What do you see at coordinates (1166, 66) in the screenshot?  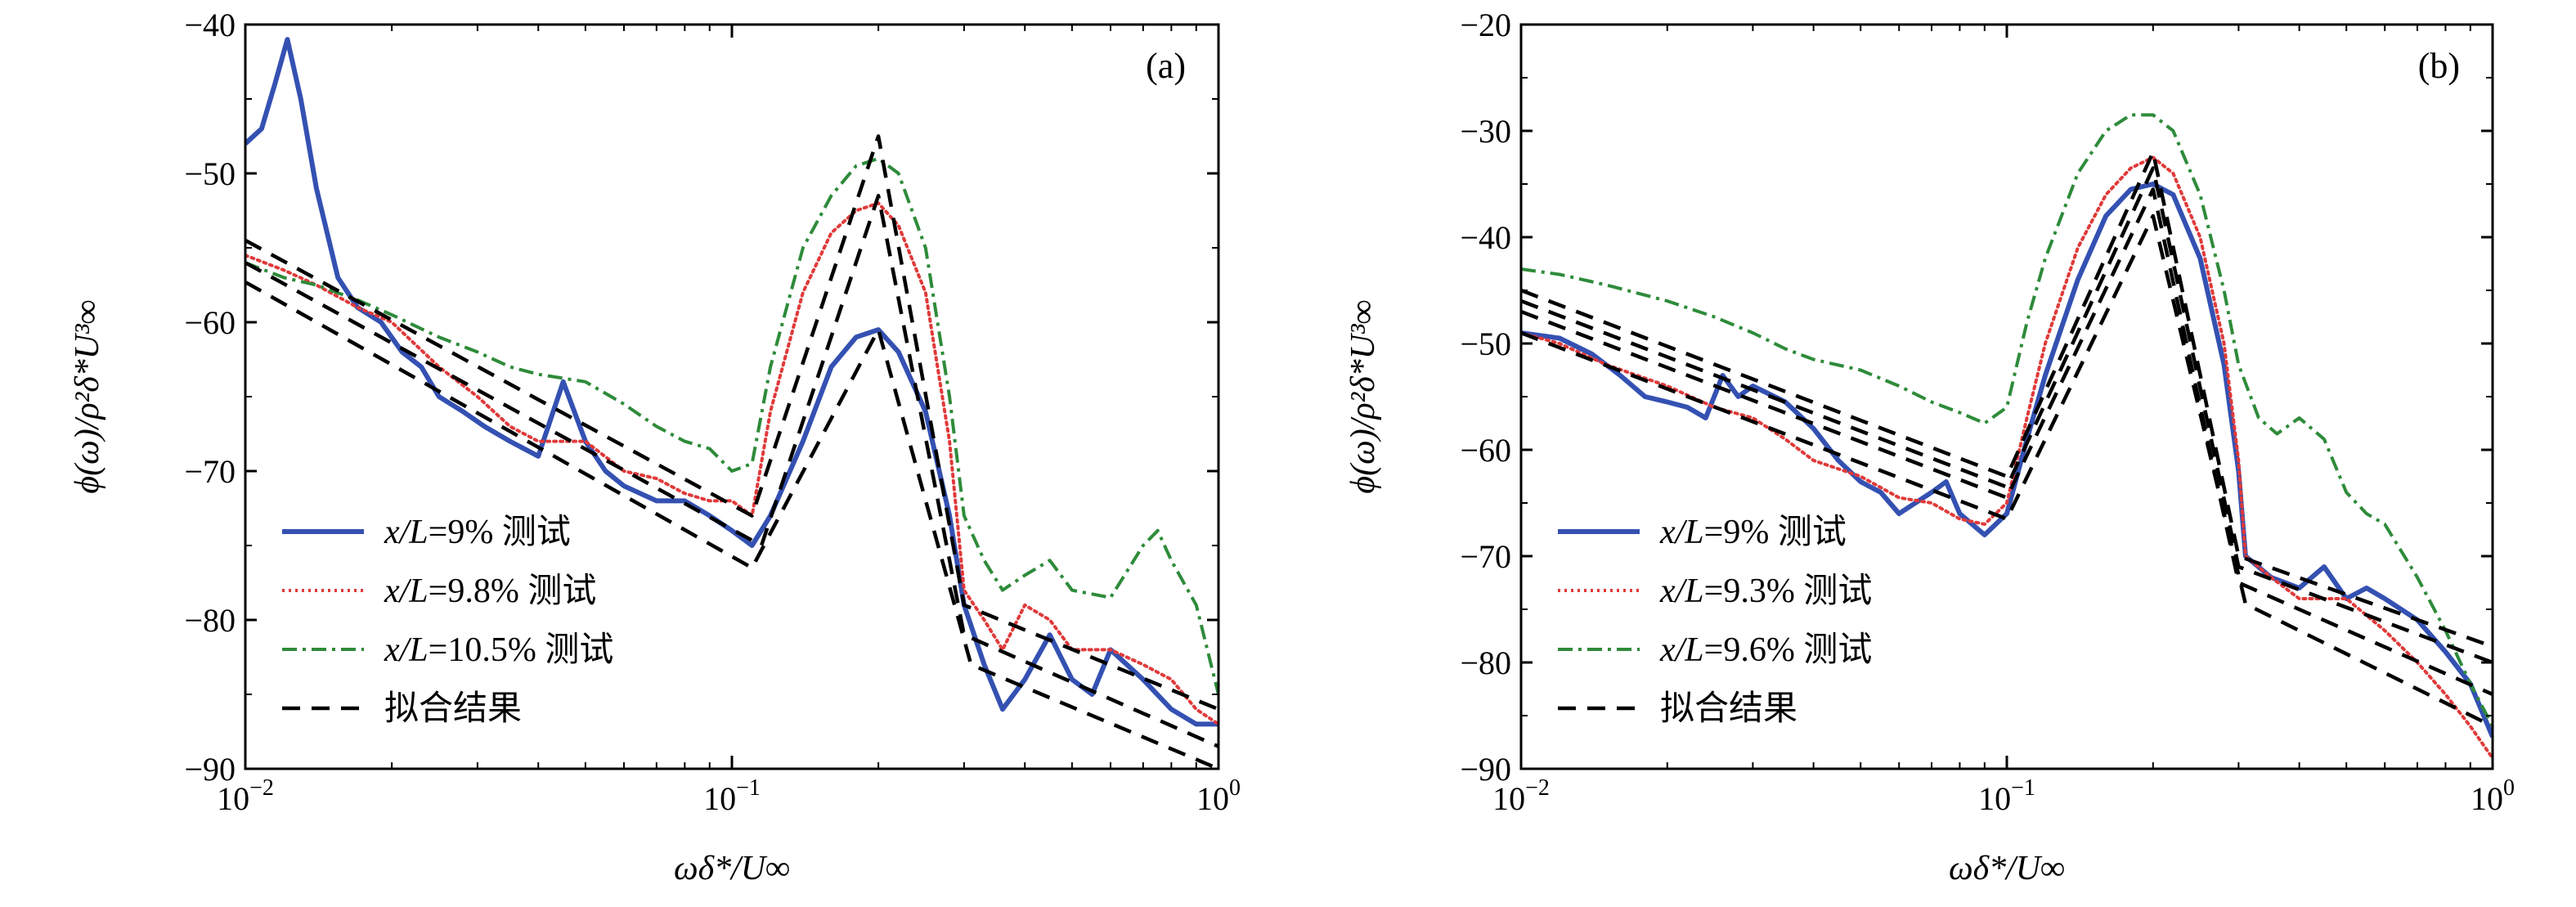 I see `panel-label: (a)` at bounding box center [1166, 66].